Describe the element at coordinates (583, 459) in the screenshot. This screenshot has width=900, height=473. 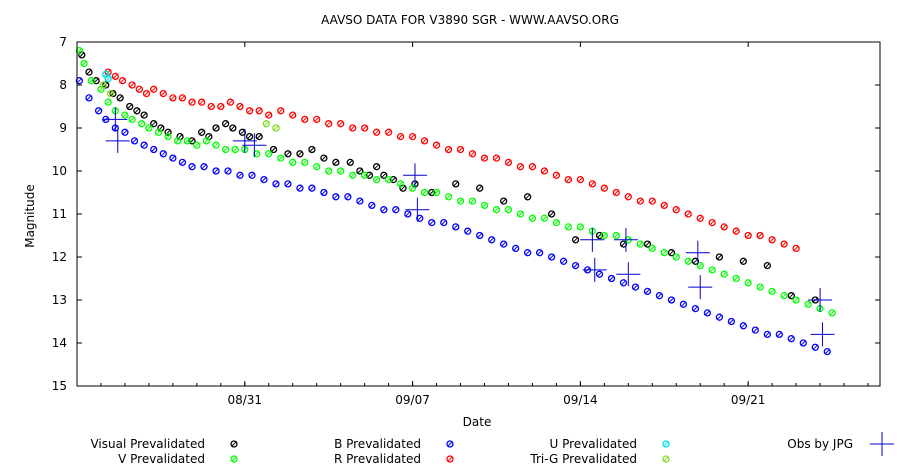
I see `legend-label: Tri-G Prevalidated` at that location.